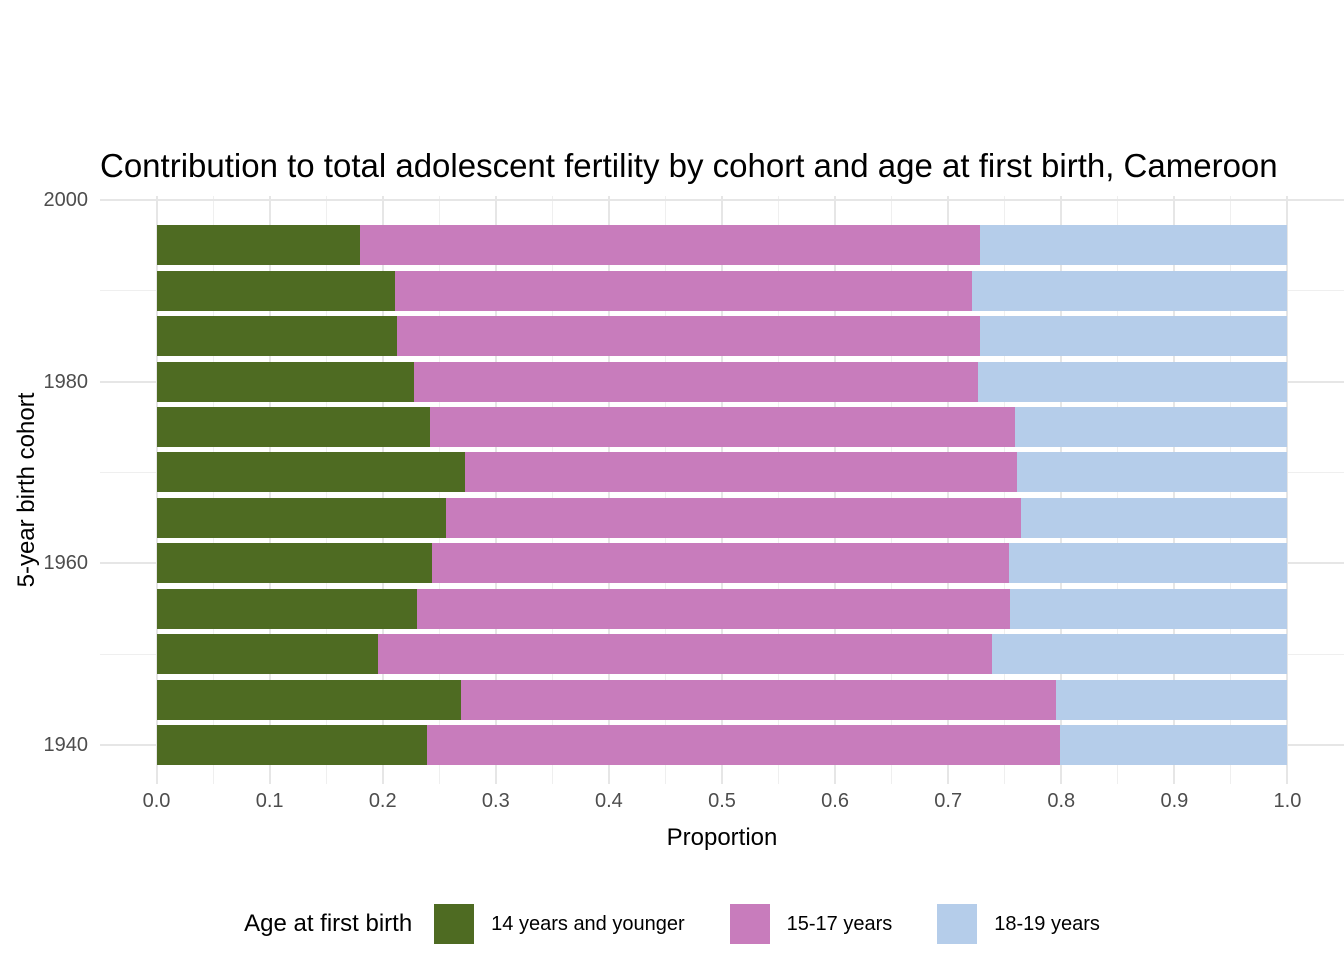  Describe the element at coordinates (66, 744) in the screenshot. I see `y-tick-label: 1940` at that location.